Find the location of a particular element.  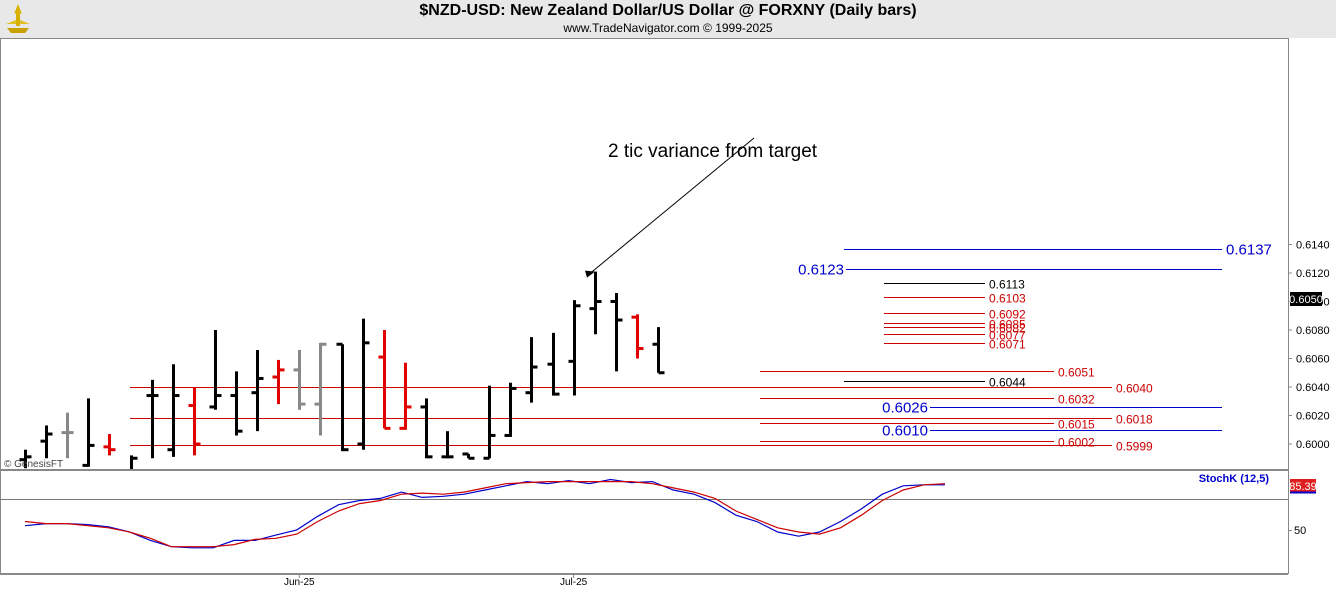

level-label: 0.6077 is located at coordinates (1007, 336).